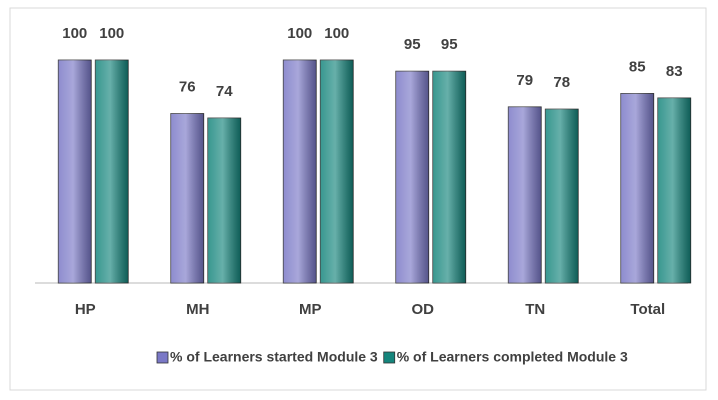  Describe the element at coordinates (647, 309) in the screenshot. I see `x-tick-label: Total` at that location.